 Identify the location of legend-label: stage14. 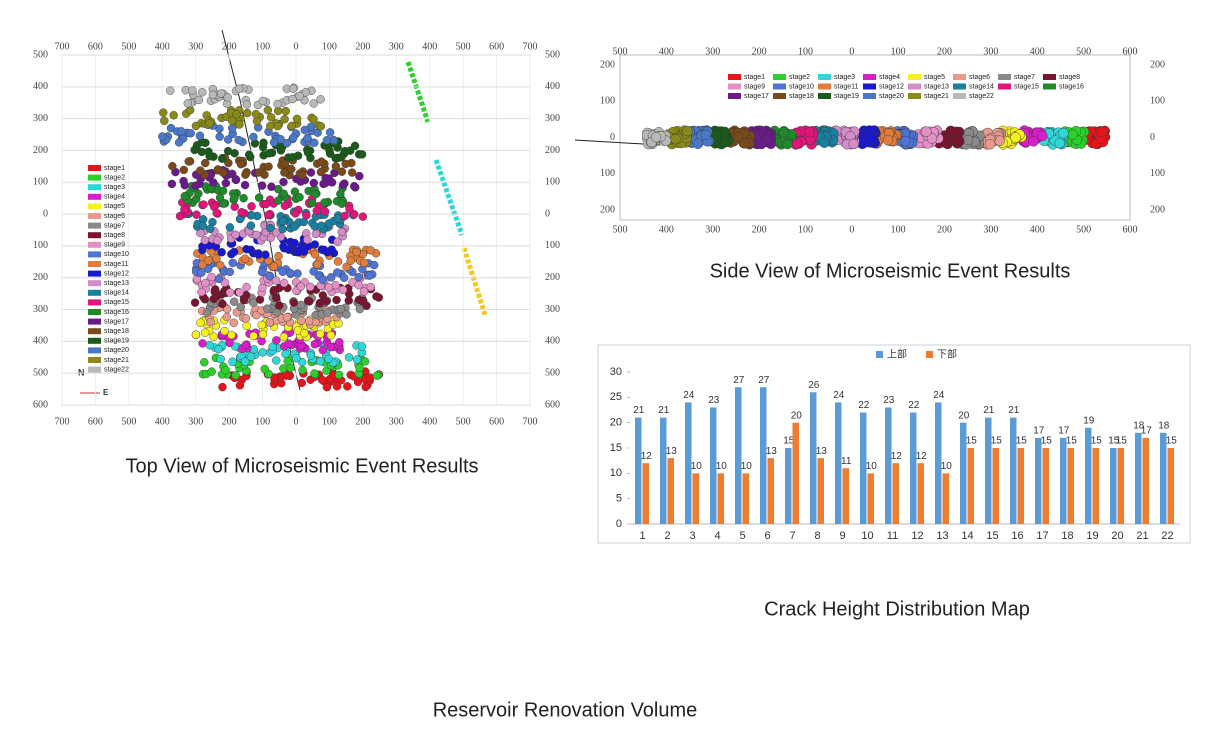
(981, 86).